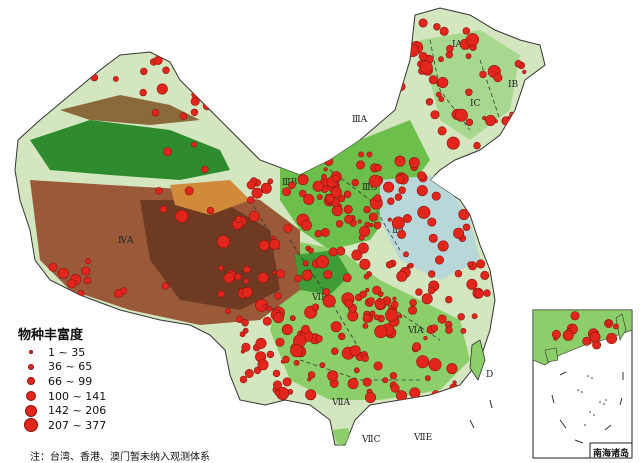 Image resolution: width=641 pixels, height=463 pixels. I want to click on zone-label: ⅠC, so click(475, 104).